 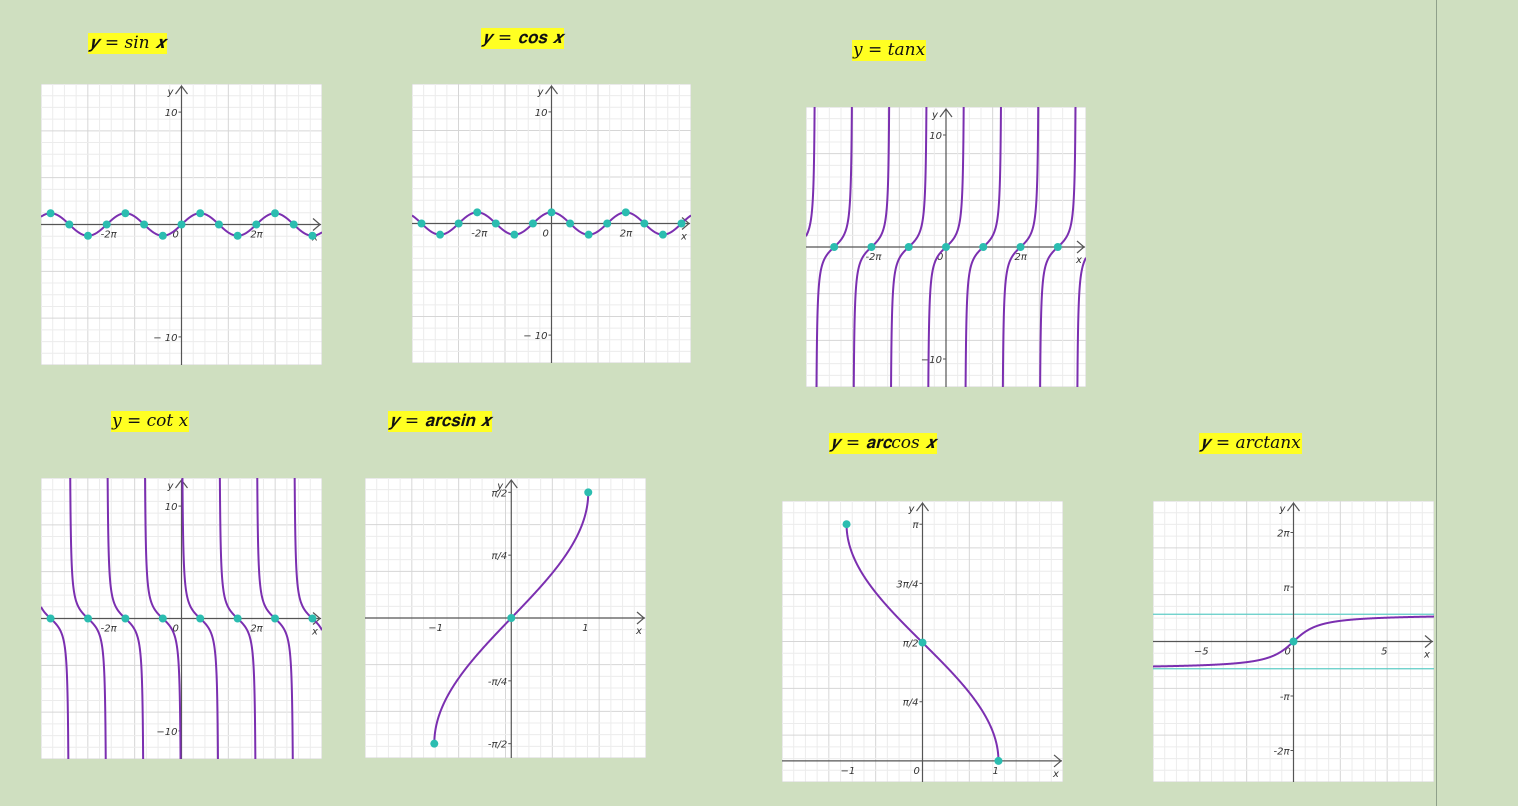 I want to click on plot-arccos: x y −1 0 1 π 3π/4 π/2 π/4, so click(x=922, y=641).